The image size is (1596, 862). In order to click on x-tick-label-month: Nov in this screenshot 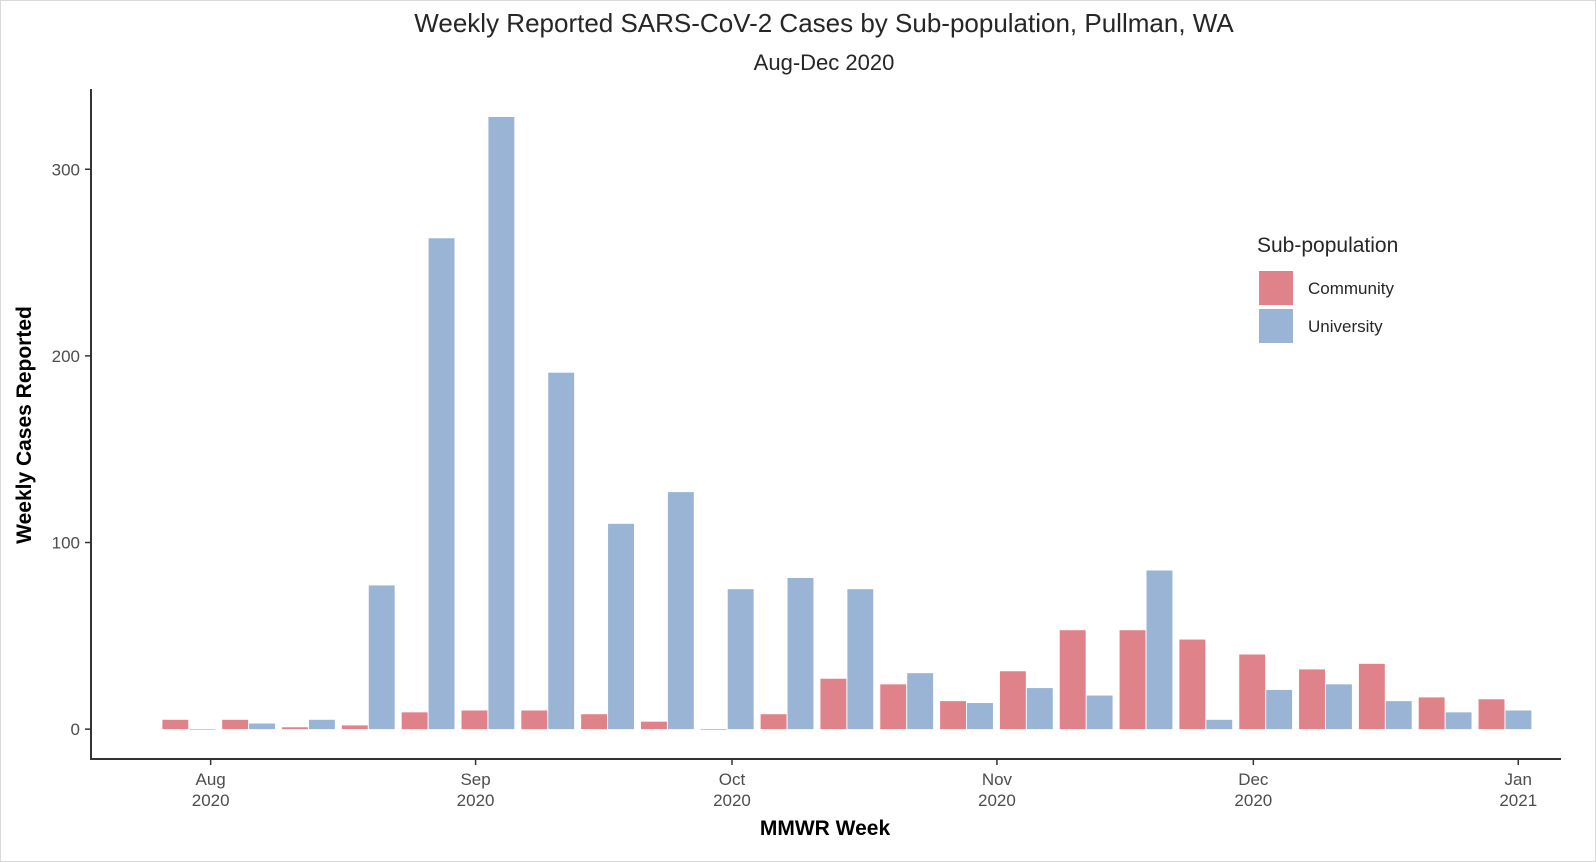, I will do `click(997, 779)`.